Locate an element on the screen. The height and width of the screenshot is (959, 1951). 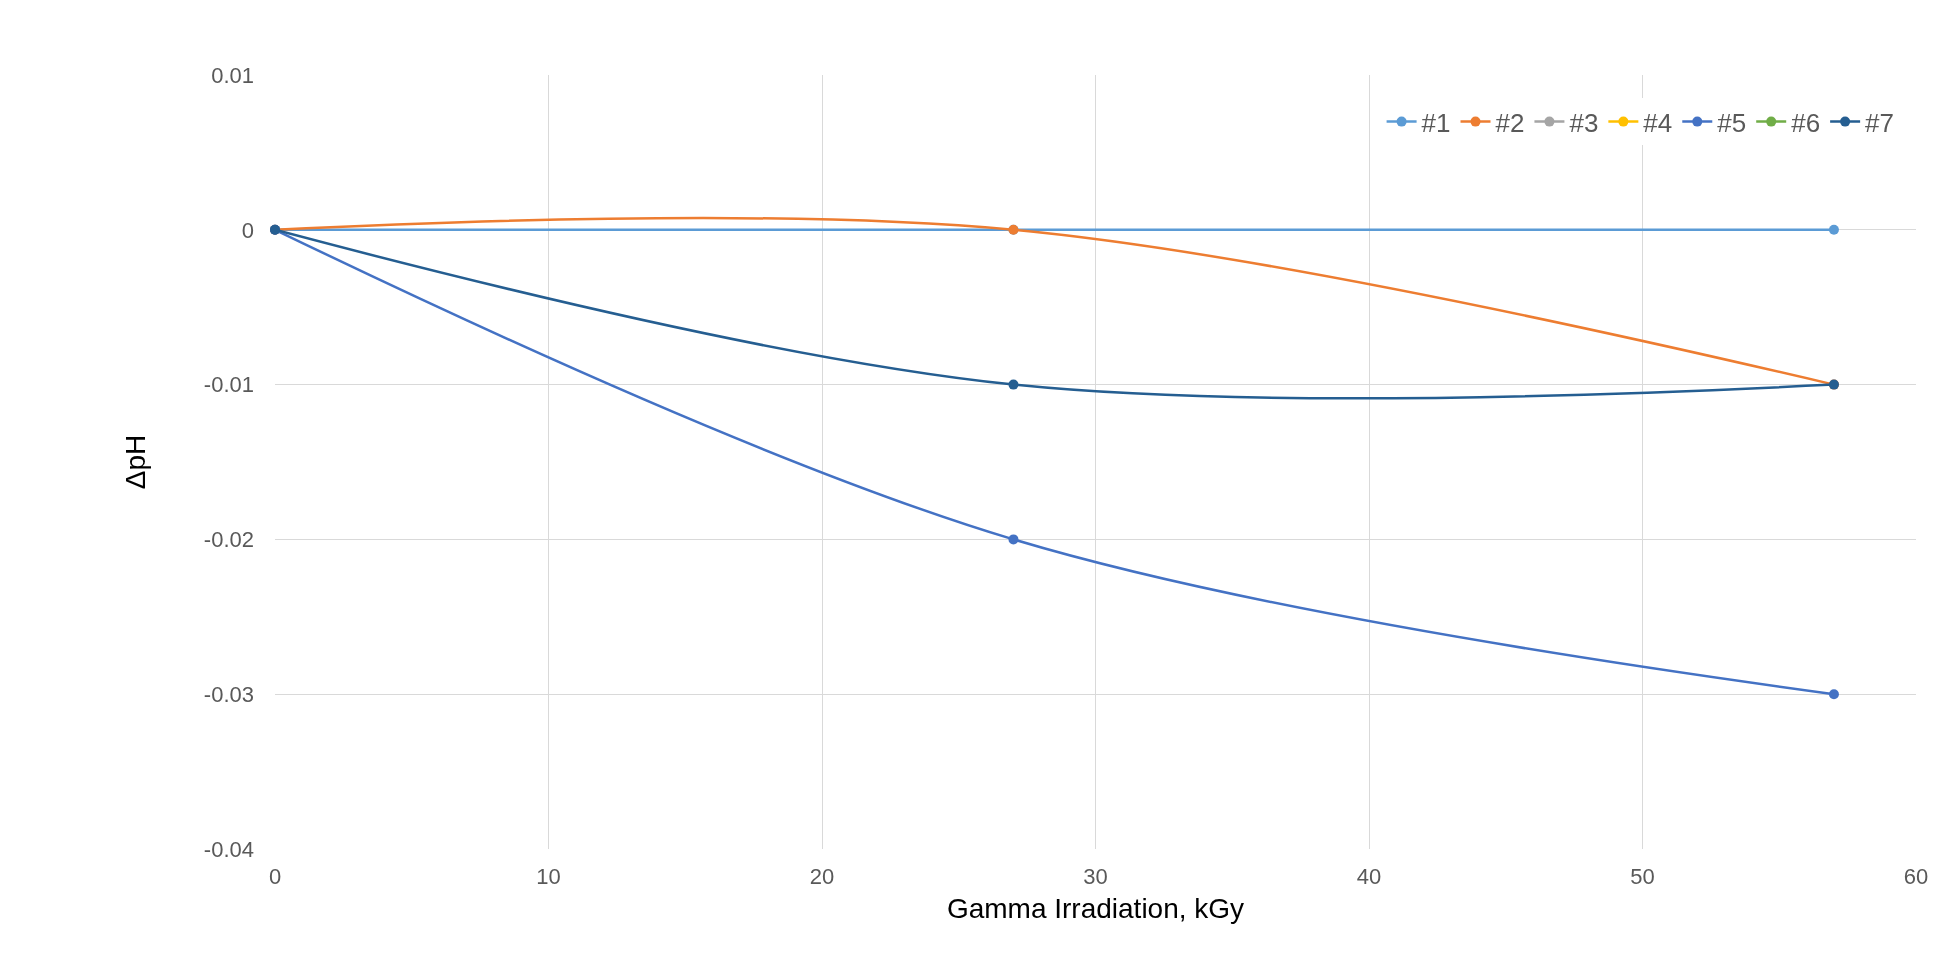
x-tick-label: 10 is located at coordinates (548, 876).